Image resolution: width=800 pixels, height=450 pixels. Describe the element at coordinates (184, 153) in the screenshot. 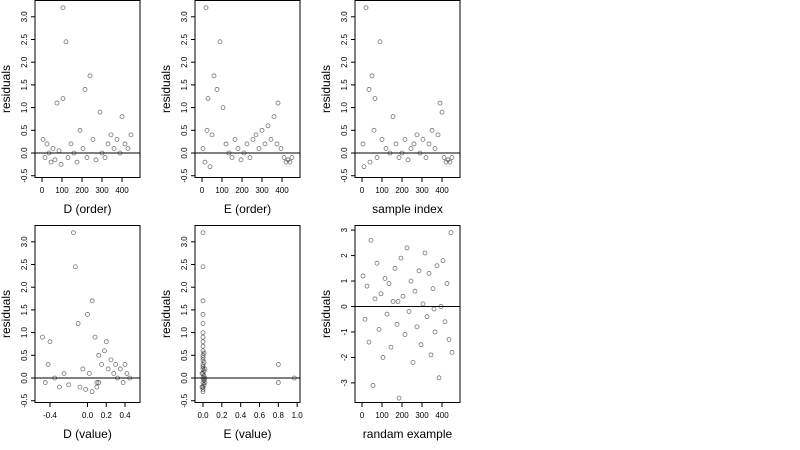

I see `y-tick-label: 0.0` at that location.